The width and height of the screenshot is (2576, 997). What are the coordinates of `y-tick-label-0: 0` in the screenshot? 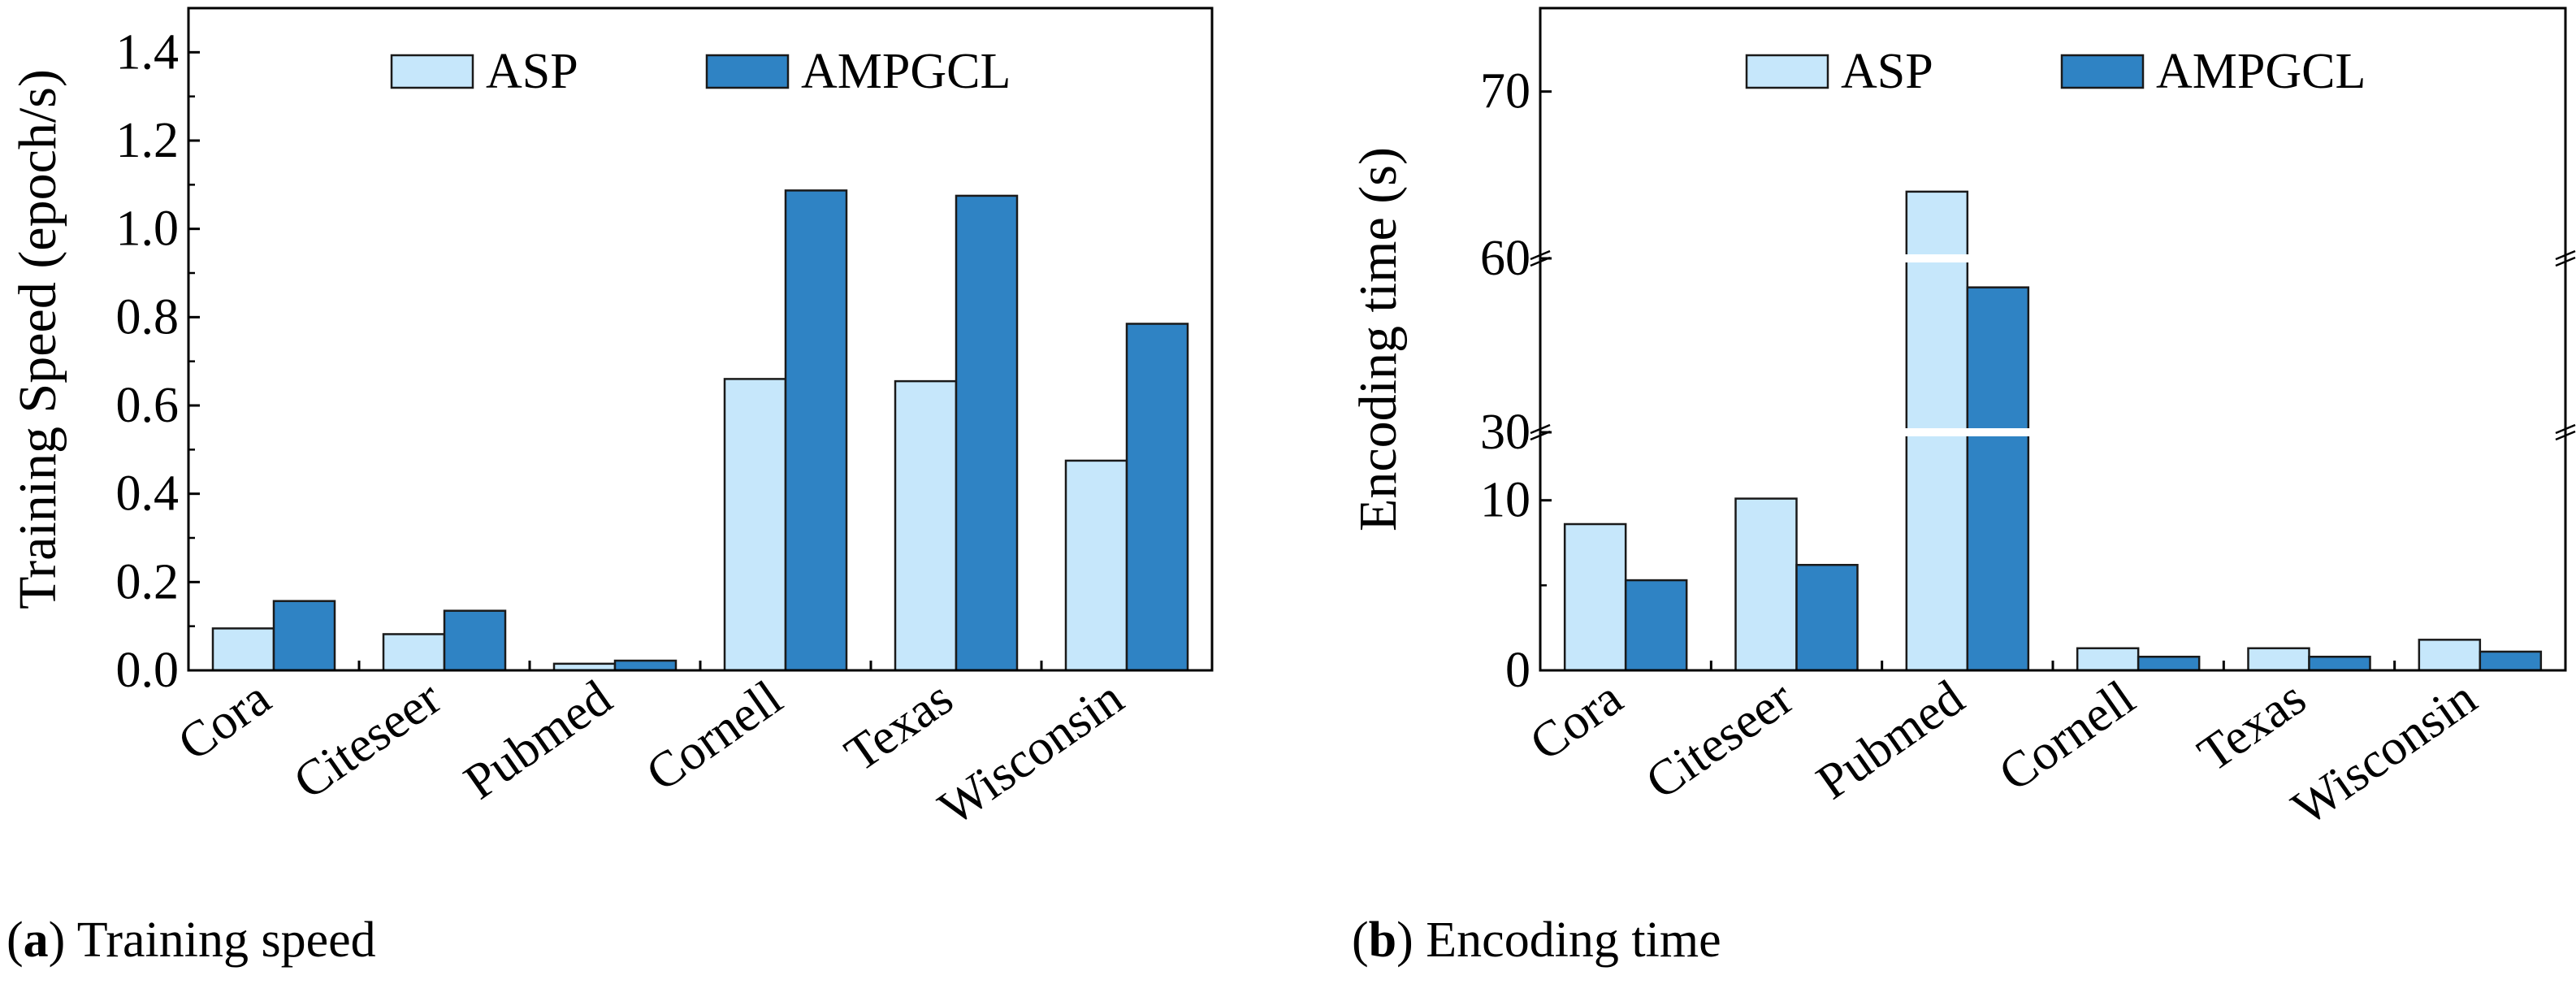 It's located at (1517, 671).